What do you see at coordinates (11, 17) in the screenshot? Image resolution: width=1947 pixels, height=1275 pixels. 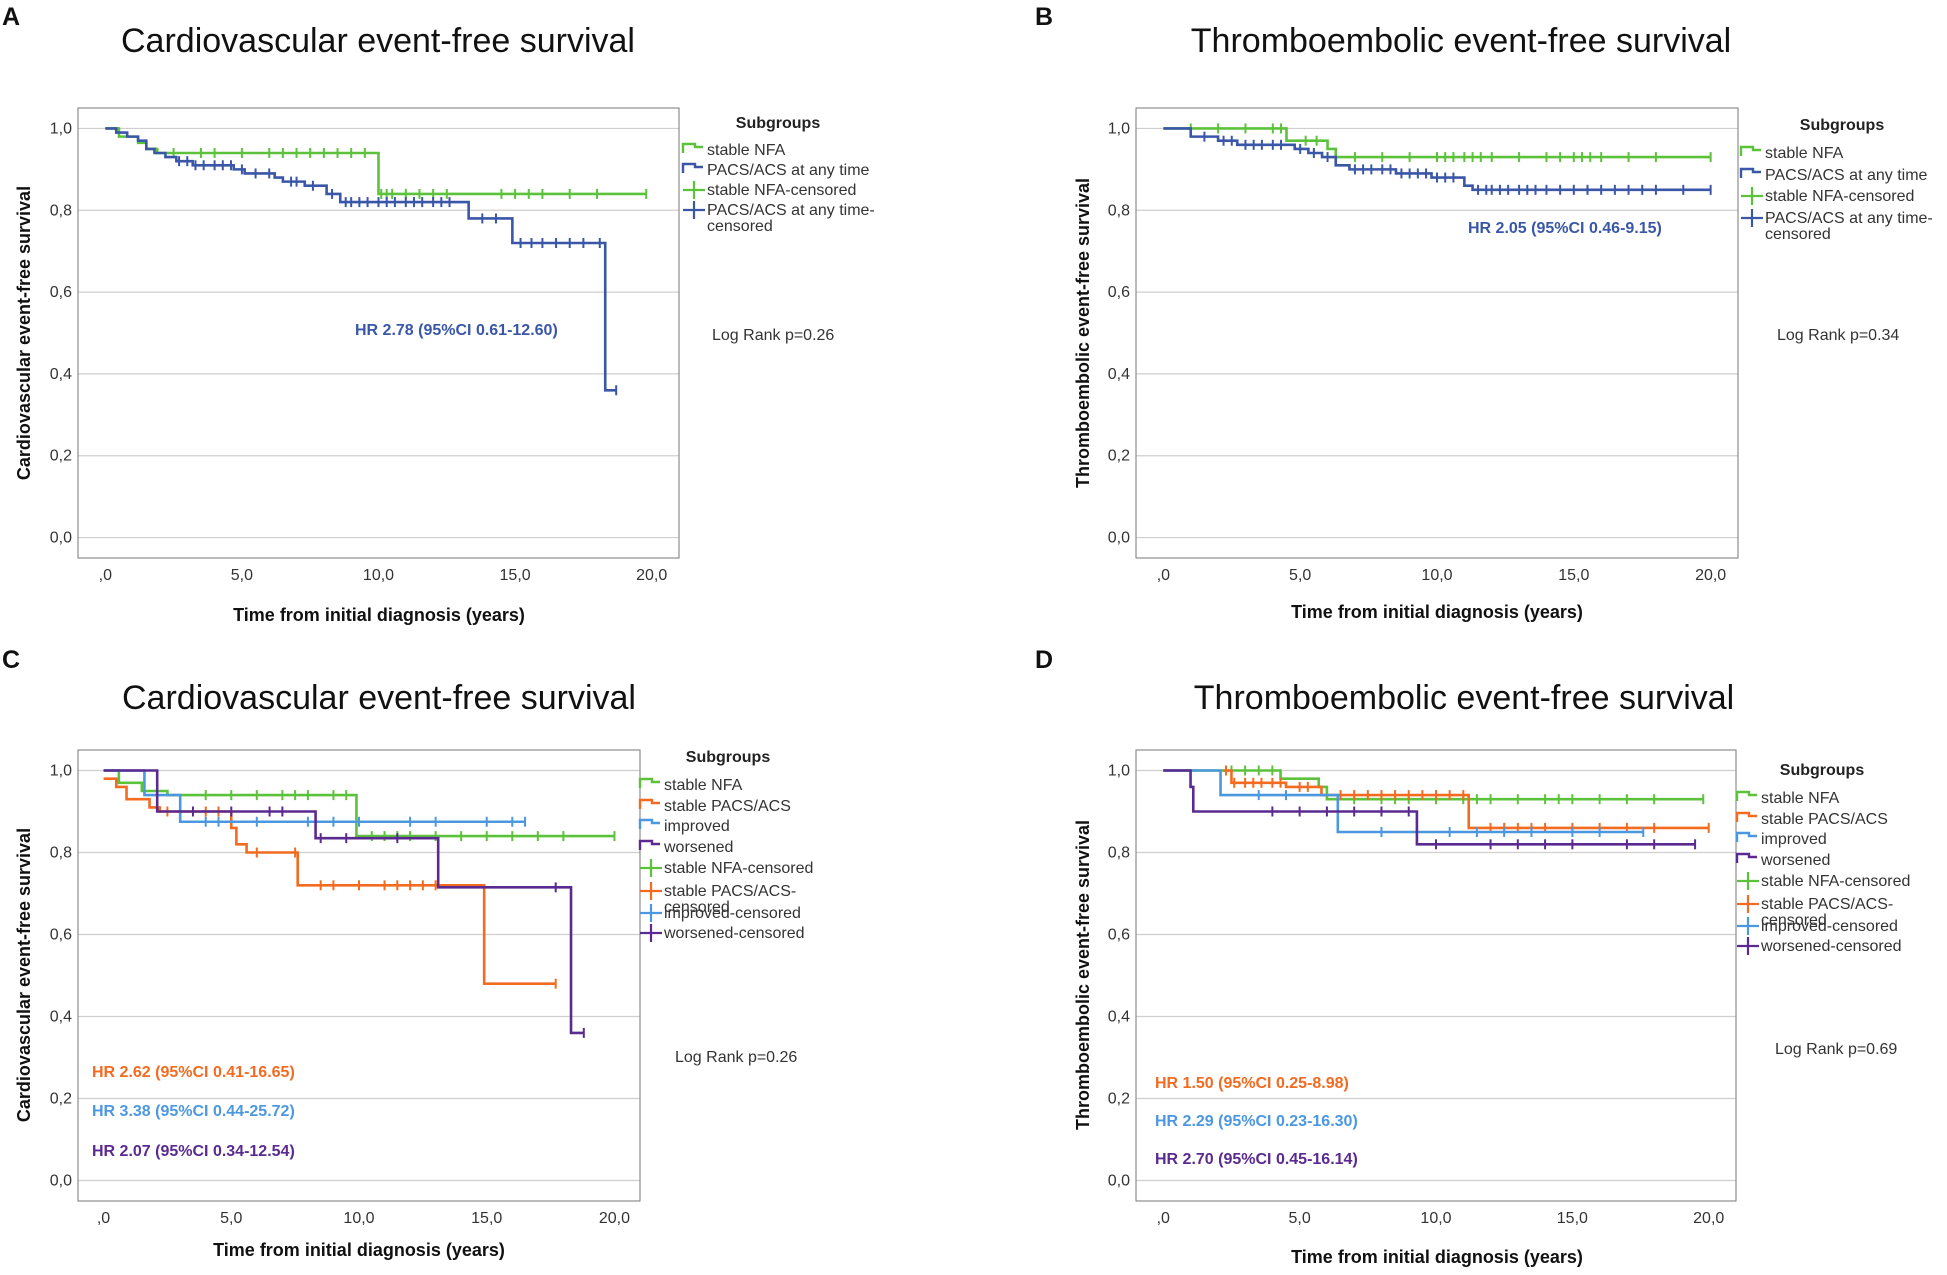 I see `panel-letter: A` at bounding box center [11, 17].